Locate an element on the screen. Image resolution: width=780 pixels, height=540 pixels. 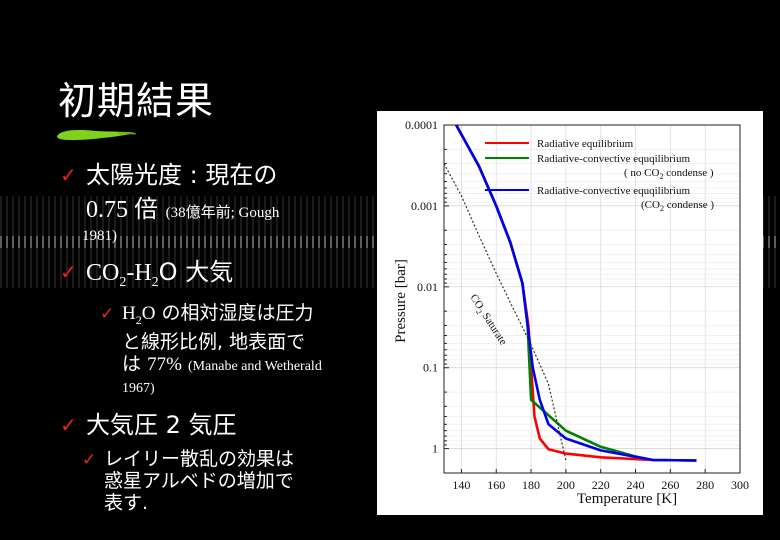
x-tick-label: 240 is located at coordinates (636, 485).